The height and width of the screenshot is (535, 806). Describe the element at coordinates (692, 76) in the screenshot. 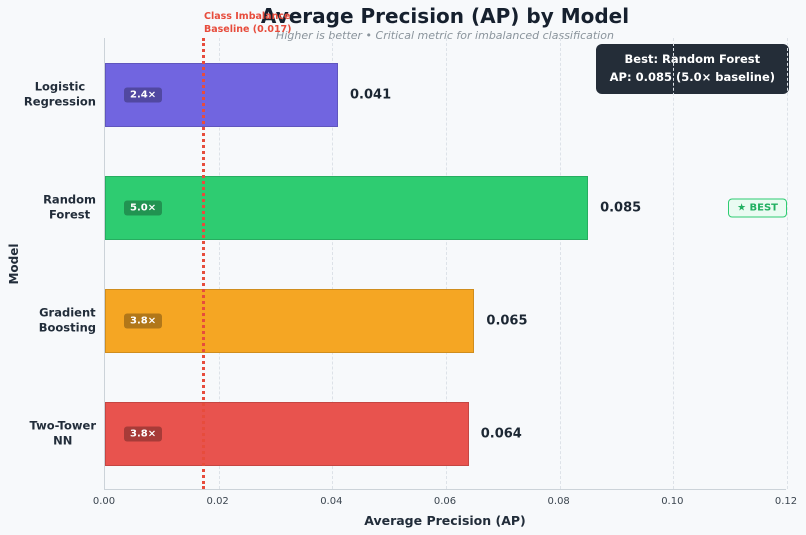

I see `best-model-annotation-line2: AP: 0.085 (5.0× baseline)` at that location.